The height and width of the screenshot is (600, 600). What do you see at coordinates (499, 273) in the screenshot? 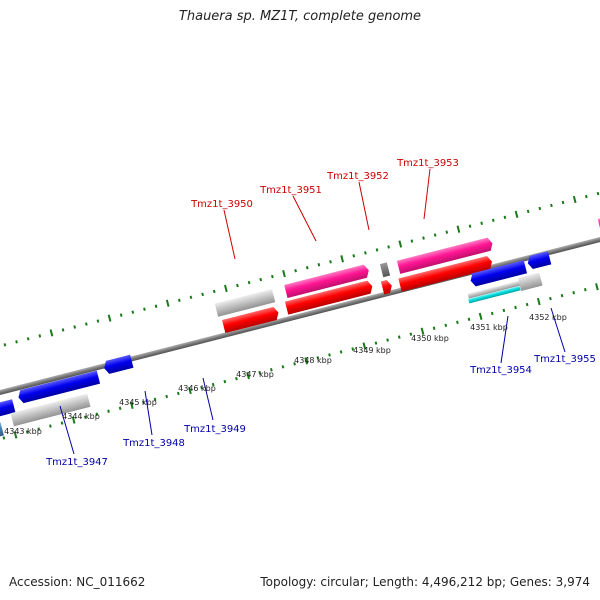
I see `blue-gene-d` at bounding box center [499, 273].